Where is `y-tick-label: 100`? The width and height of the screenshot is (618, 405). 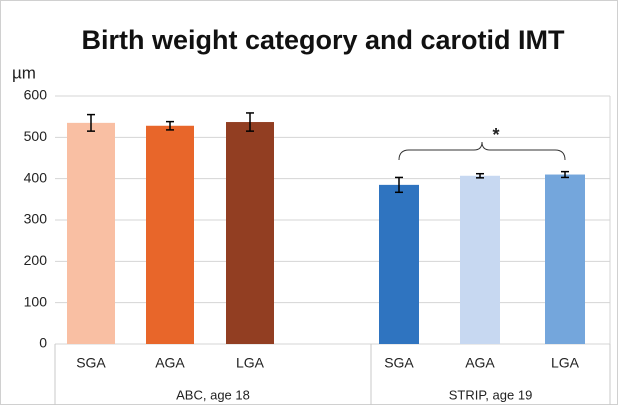 y-tick-label: 100 is located at coordinates (36, 301).